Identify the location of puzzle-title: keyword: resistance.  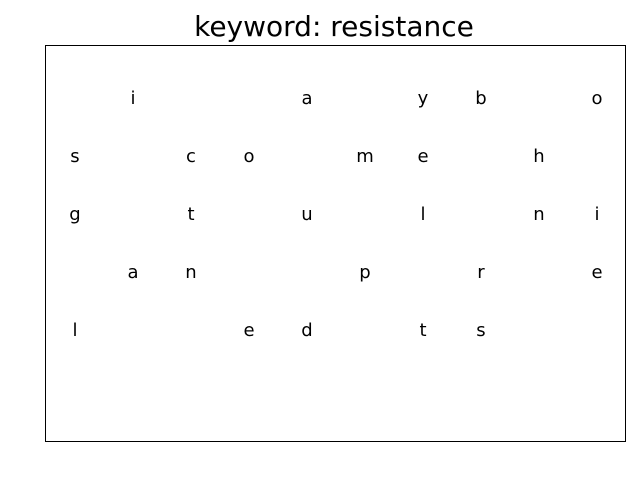
(334, 26).